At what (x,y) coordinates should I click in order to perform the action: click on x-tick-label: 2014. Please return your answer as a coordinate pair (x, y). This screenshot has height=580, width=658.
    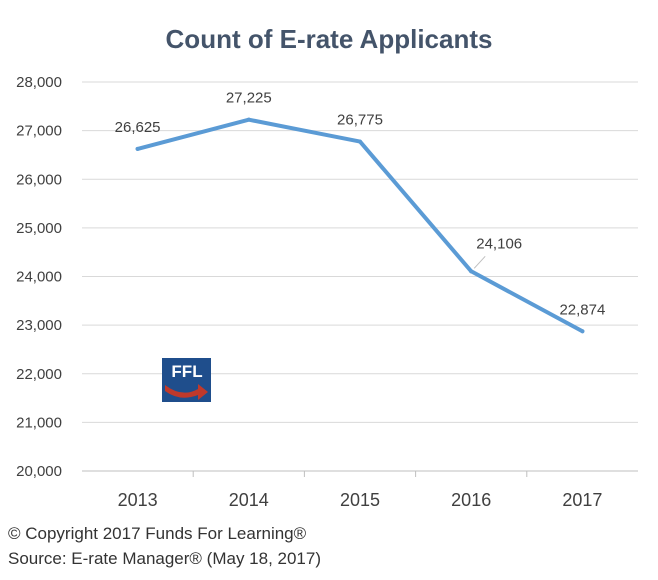
    Looking at the image, I should click on (249, 500).